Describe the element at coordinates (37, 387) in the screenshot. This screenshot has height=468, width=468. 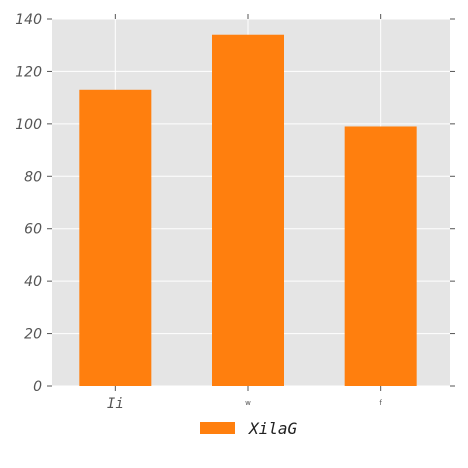
I see `y-tick-label: 0` at that location.